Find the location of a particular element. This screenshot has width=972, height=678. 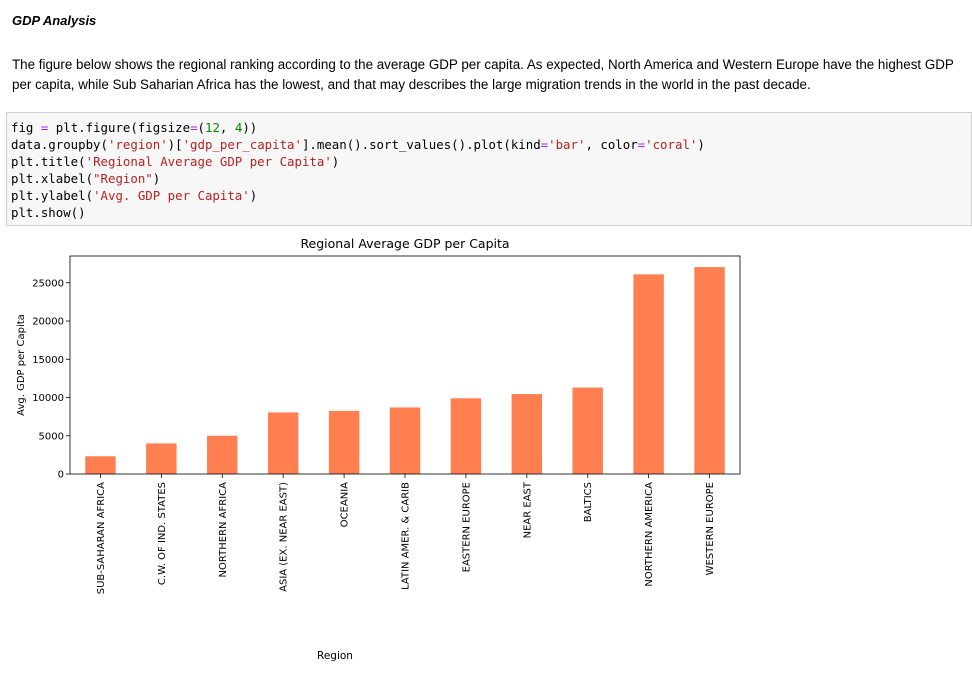

code-token: ( is located at coordinates (201, 127).